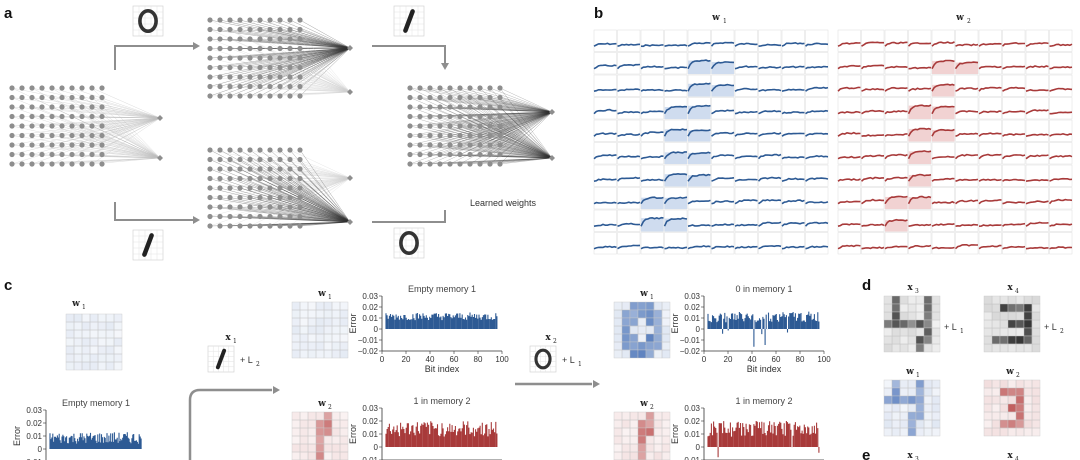  What do you see at coordinates (196, 46) in the screenshot?
I see `arrow-head-top` at bounding box center [196, 46].